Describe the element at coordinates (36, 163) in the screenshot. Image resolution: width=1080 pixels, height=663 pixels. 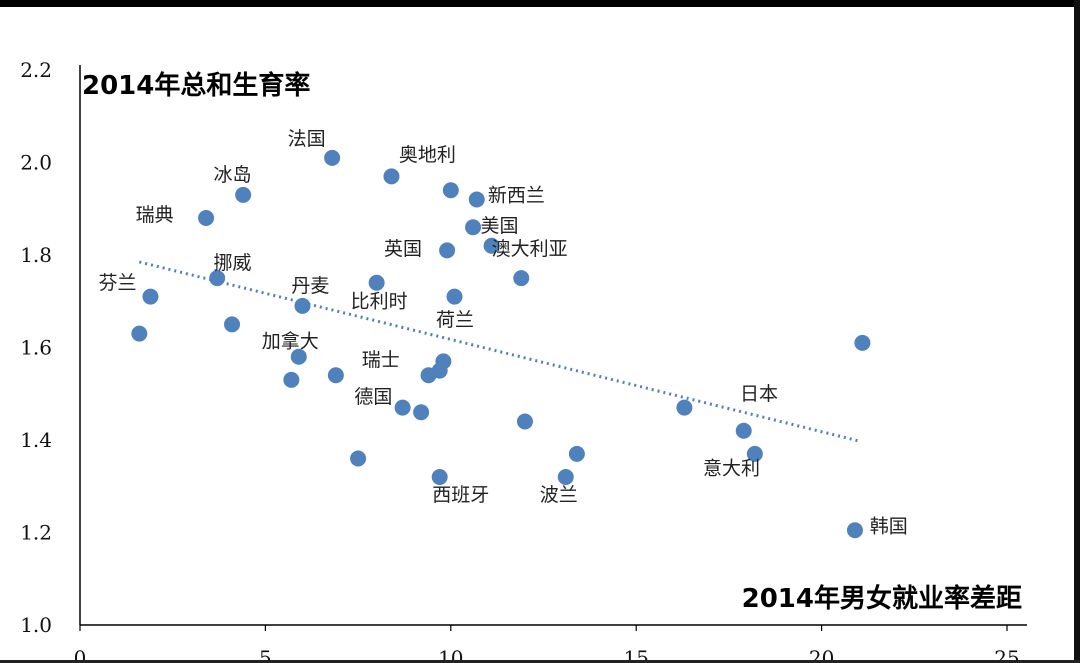
I see `y-tick-label: 2.0` at that location.